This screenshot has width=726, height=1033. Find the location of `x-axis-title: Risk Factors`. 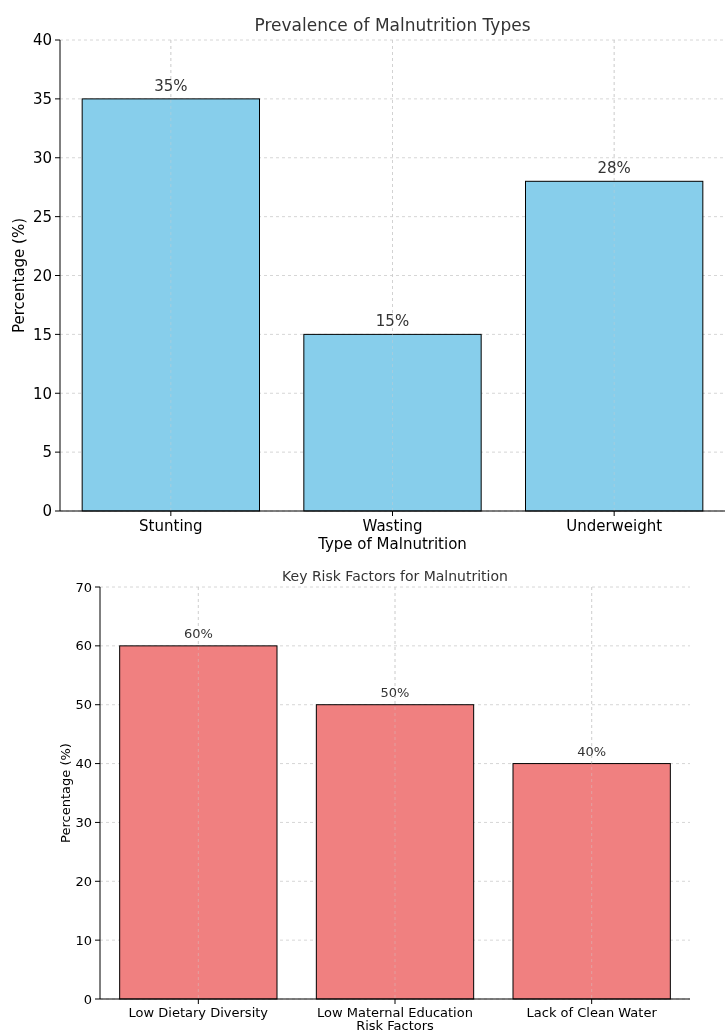

x-axis-title: Risk Factors is located at coordinates (395, 1025).